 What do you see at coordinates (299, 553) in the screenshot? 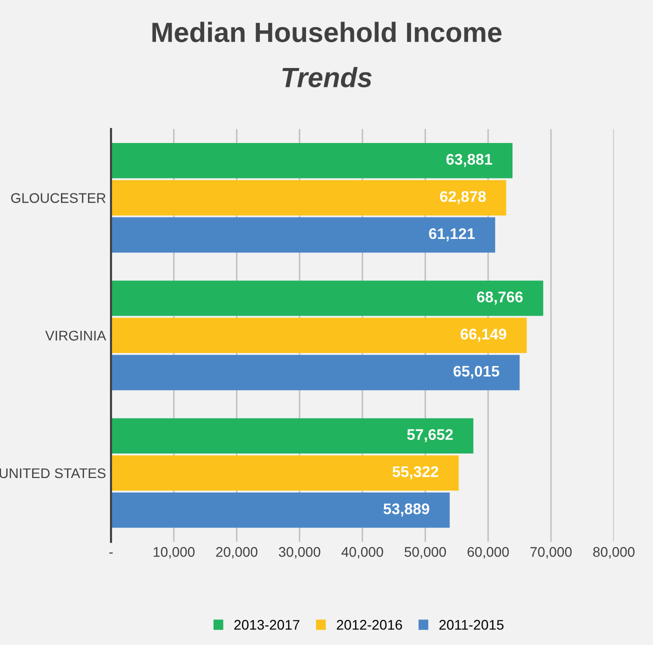
I see `x-tick-label: 30,000` at bounding box center [299, 553].